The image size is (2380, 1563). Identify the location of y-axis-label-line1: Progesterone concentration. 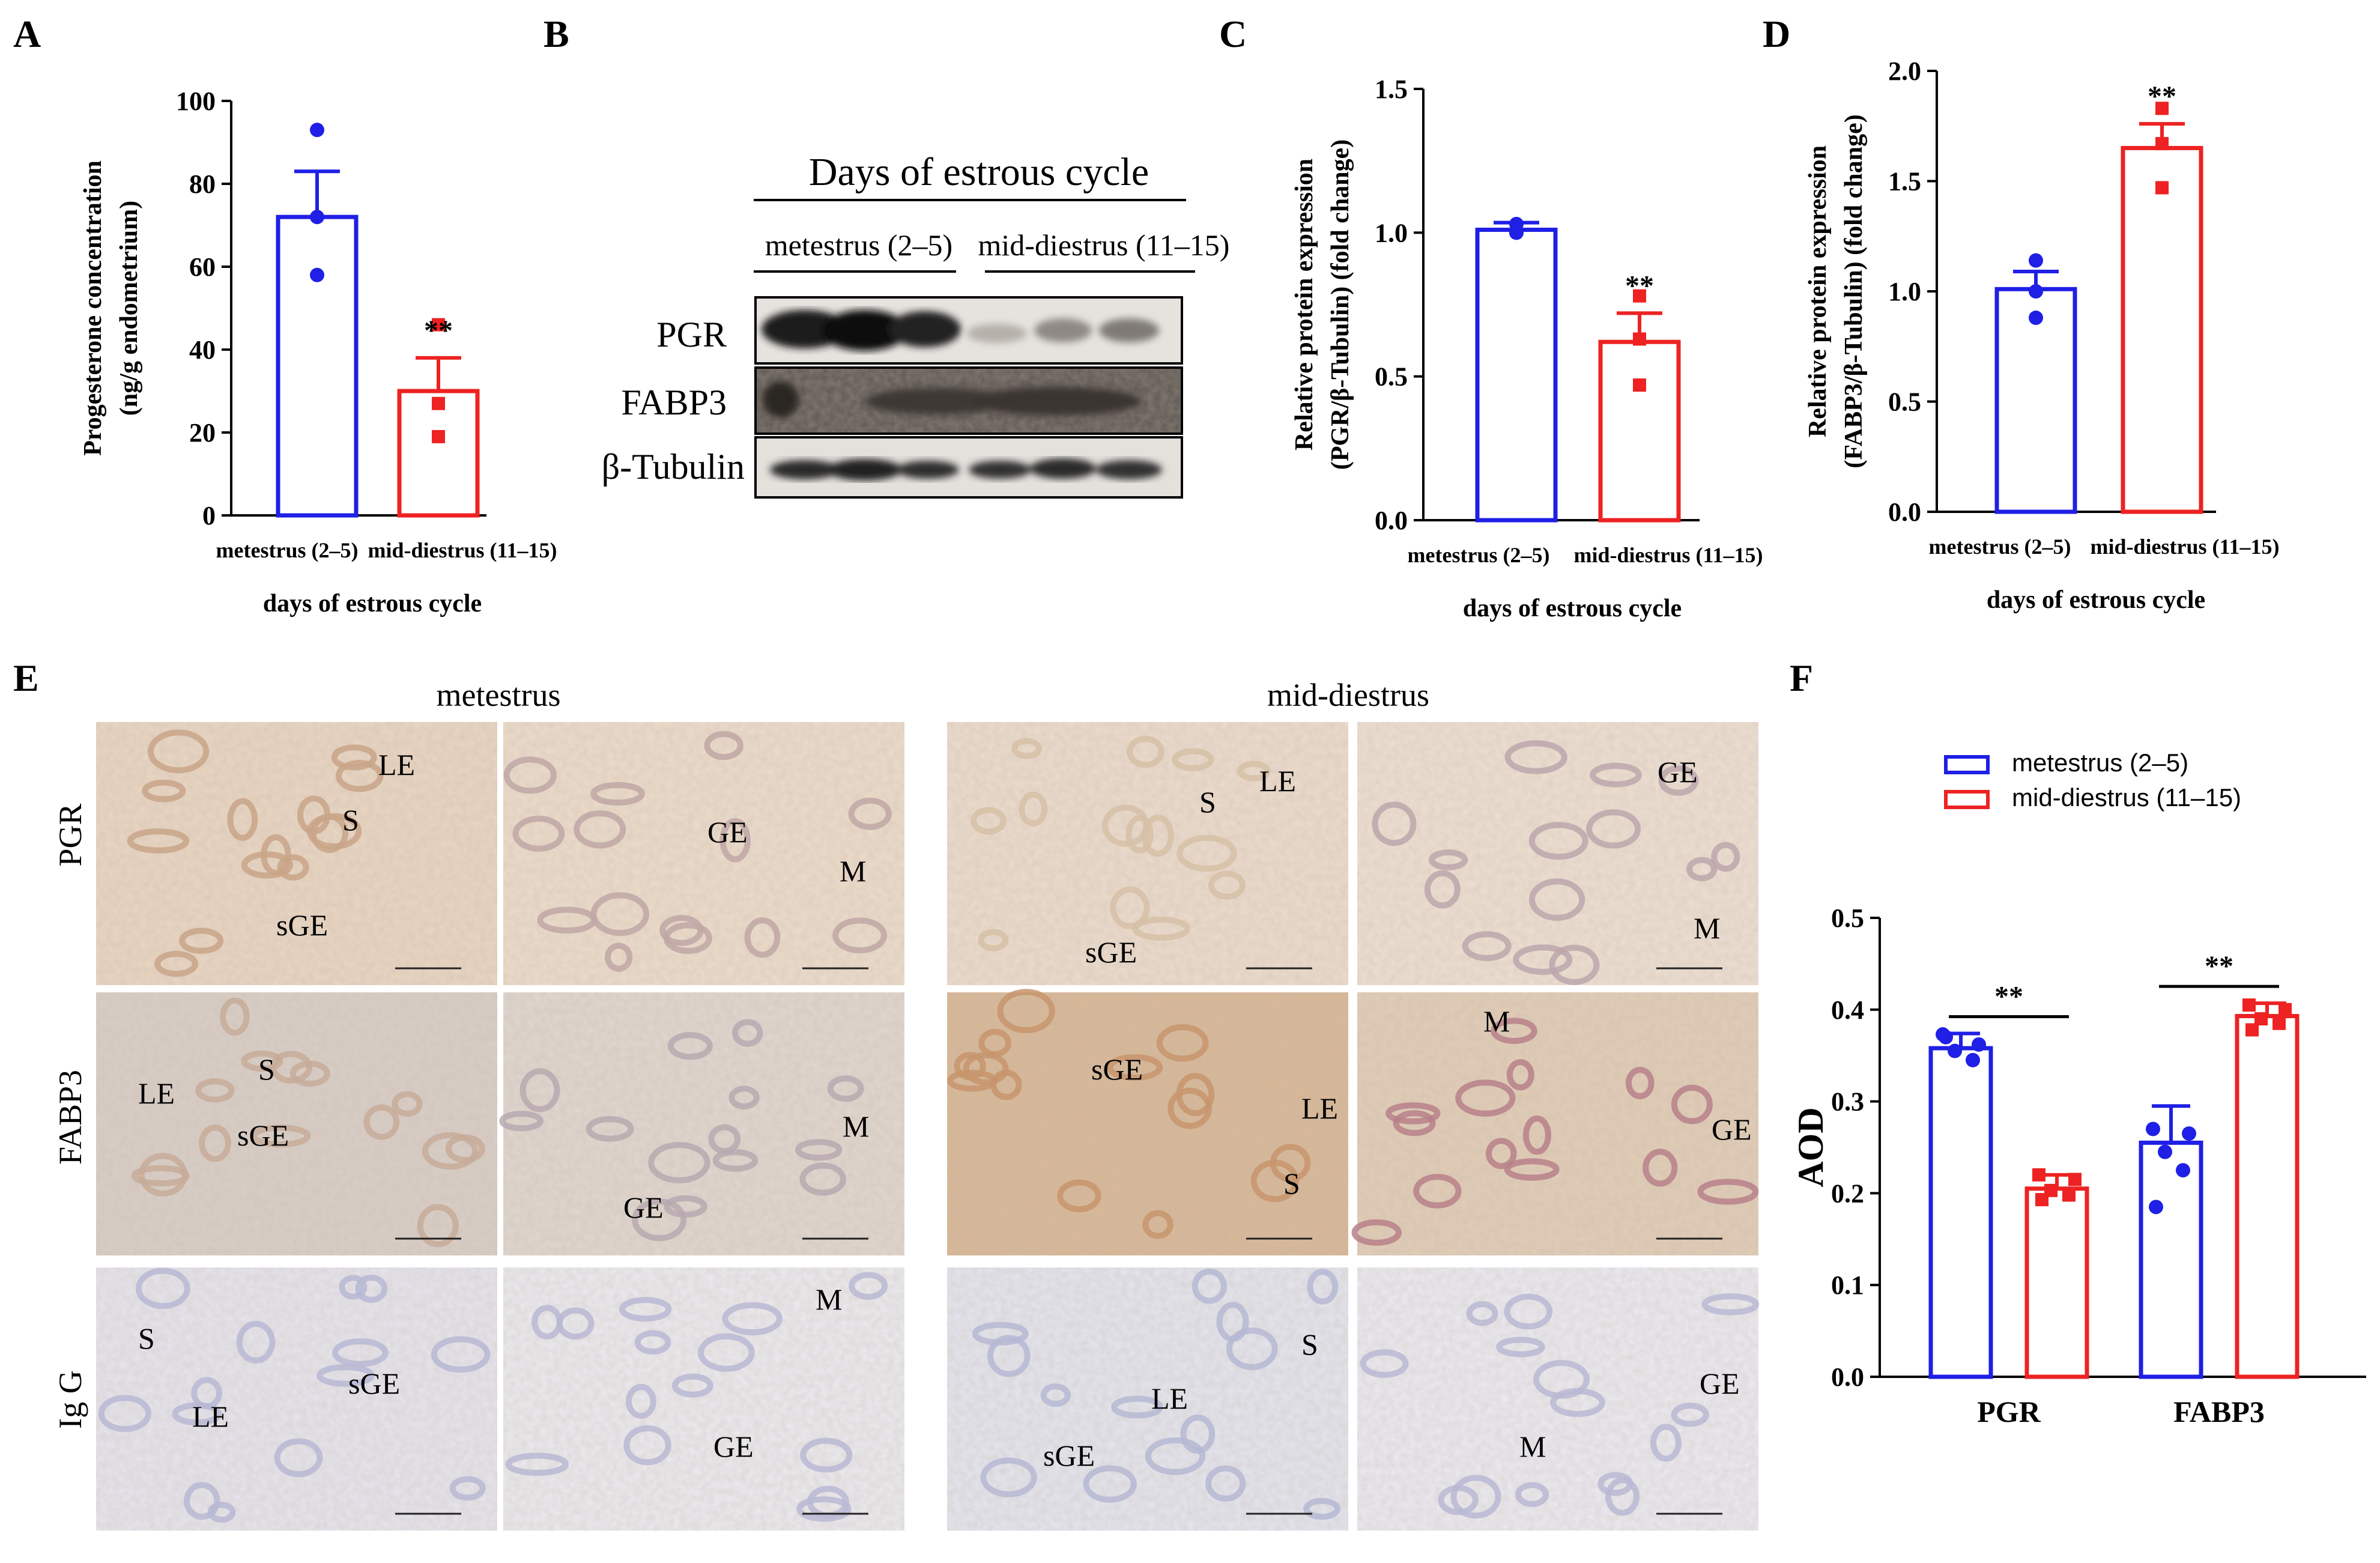
(93, 308).